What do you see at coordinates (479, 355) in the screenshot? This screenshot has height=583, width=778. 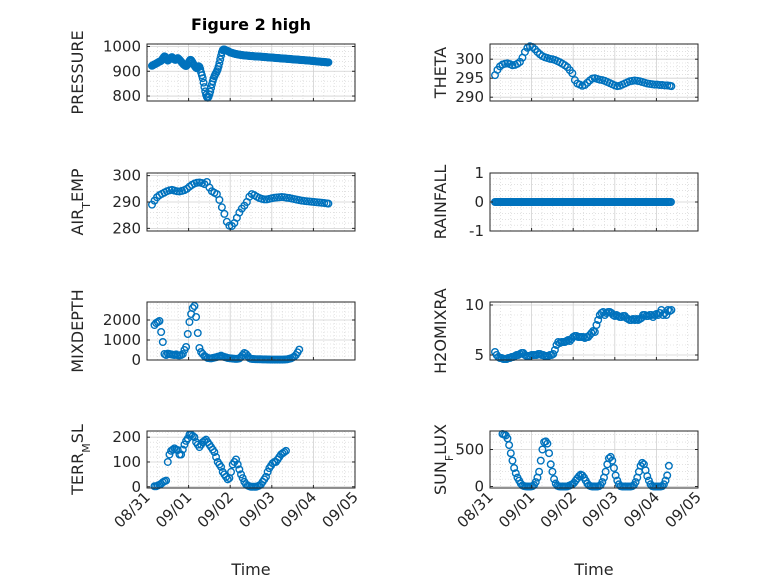 I see `y-tick-label: 5` at bounding box center [479, 355].